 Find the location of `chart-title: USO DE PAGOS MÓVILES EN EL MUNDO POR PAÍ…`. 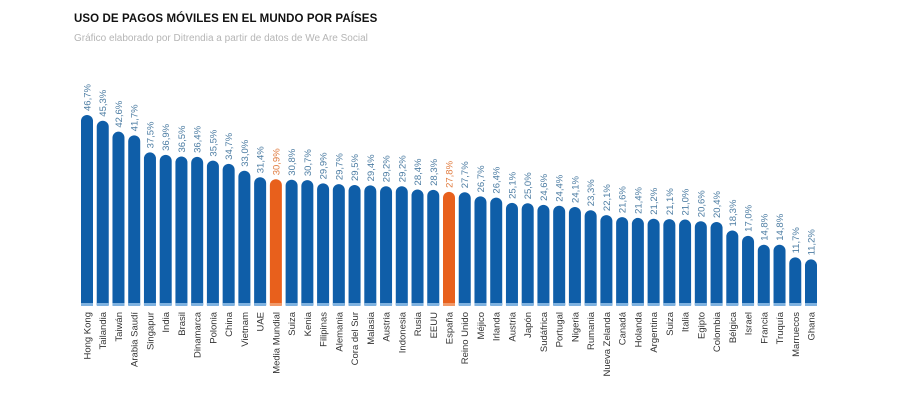

chart-title: USO DE PAGOS MÓVILES EN EL MUNDO POR PAÍ… is located at coordinates (226, 19).